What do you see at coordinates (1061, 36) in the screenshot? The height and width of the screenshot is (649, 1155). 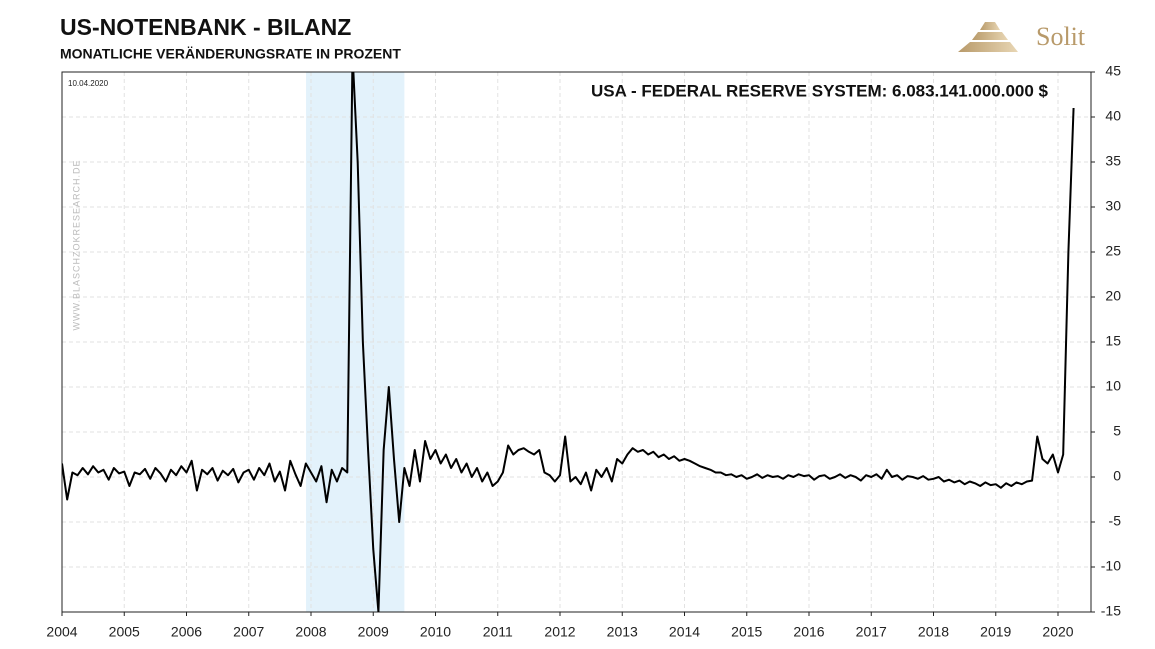 I see `logo-text: Solit` at bounding box center [1061, 36].